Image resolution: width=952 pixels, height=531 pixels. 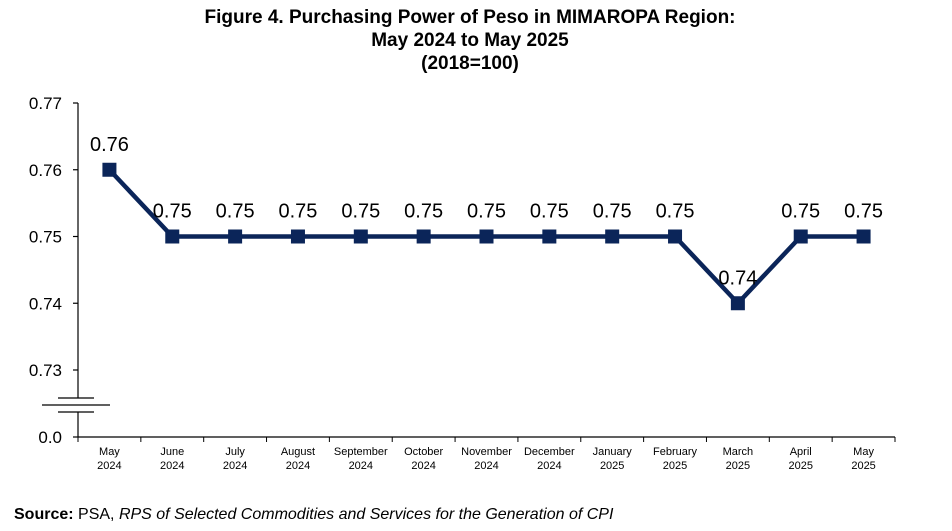 I want to click on data-label: 0.74, so click(x=737, y=278).